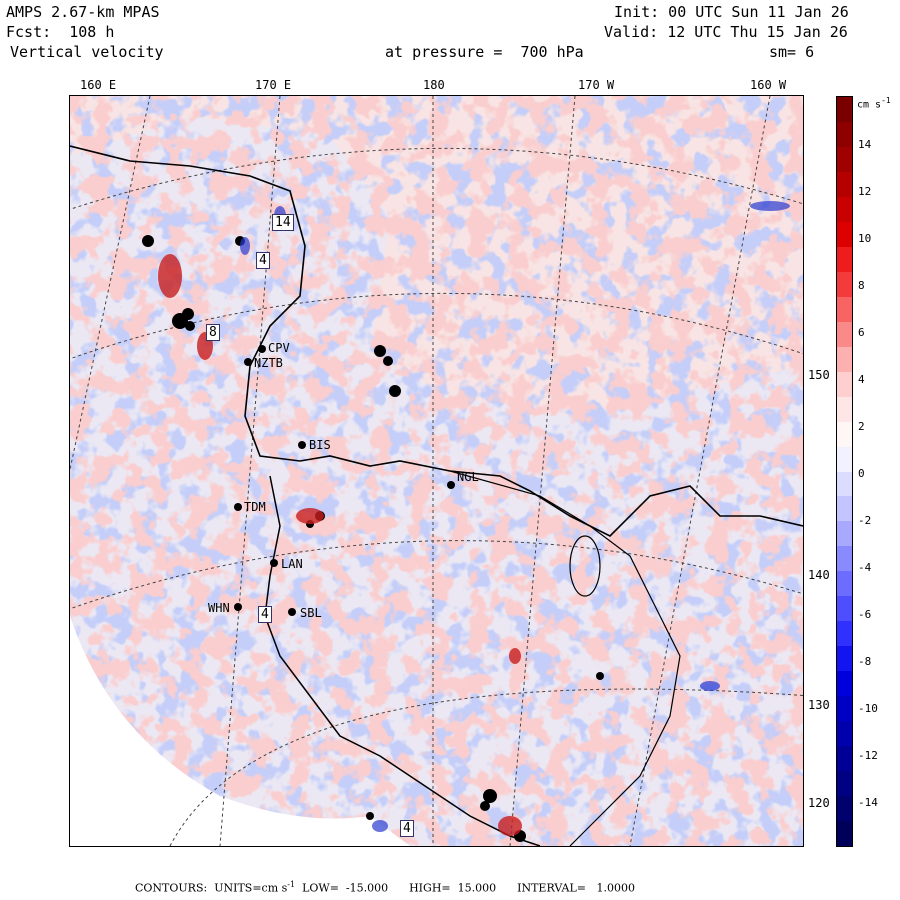 The height and width of the screenshot is (900, 900). I want to click on field-name: Vertical velocity, so click(87, 52).